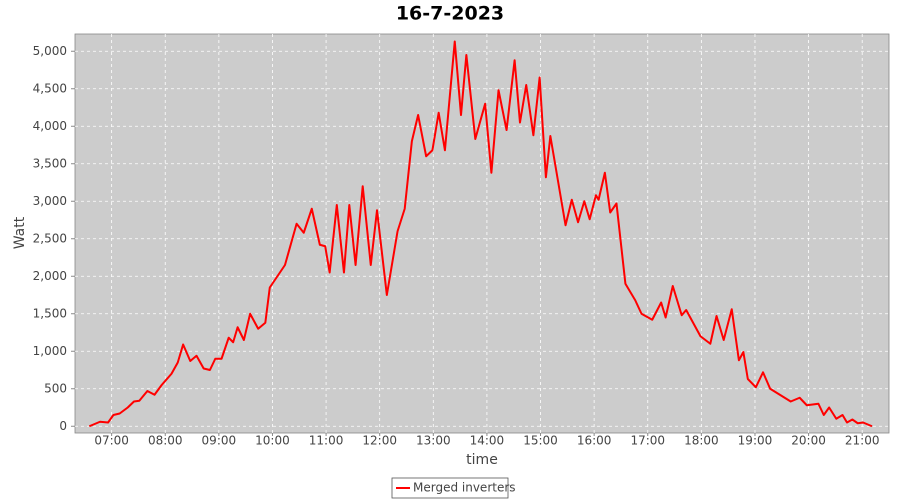  Describe the element at coordinates (50, 238) in the screenshot. I see `y-tick-label: 2,500` at that location.